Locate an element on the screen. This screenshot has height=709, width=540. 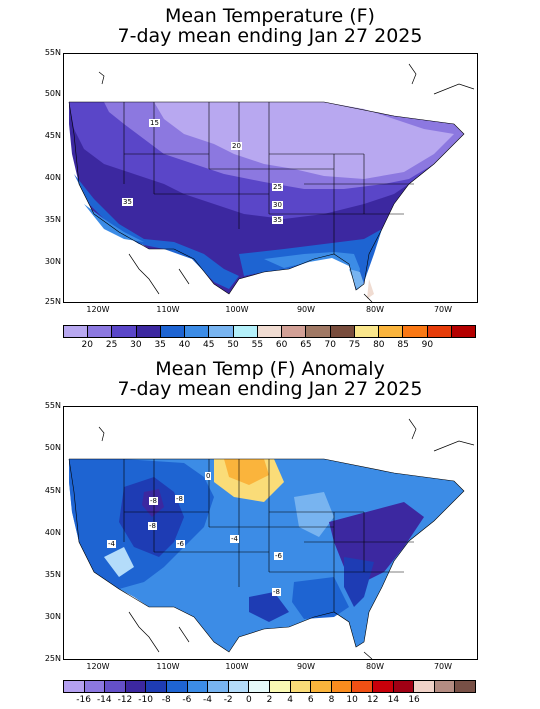
colorbar-label: 14 is located at coordinates (393, 700).